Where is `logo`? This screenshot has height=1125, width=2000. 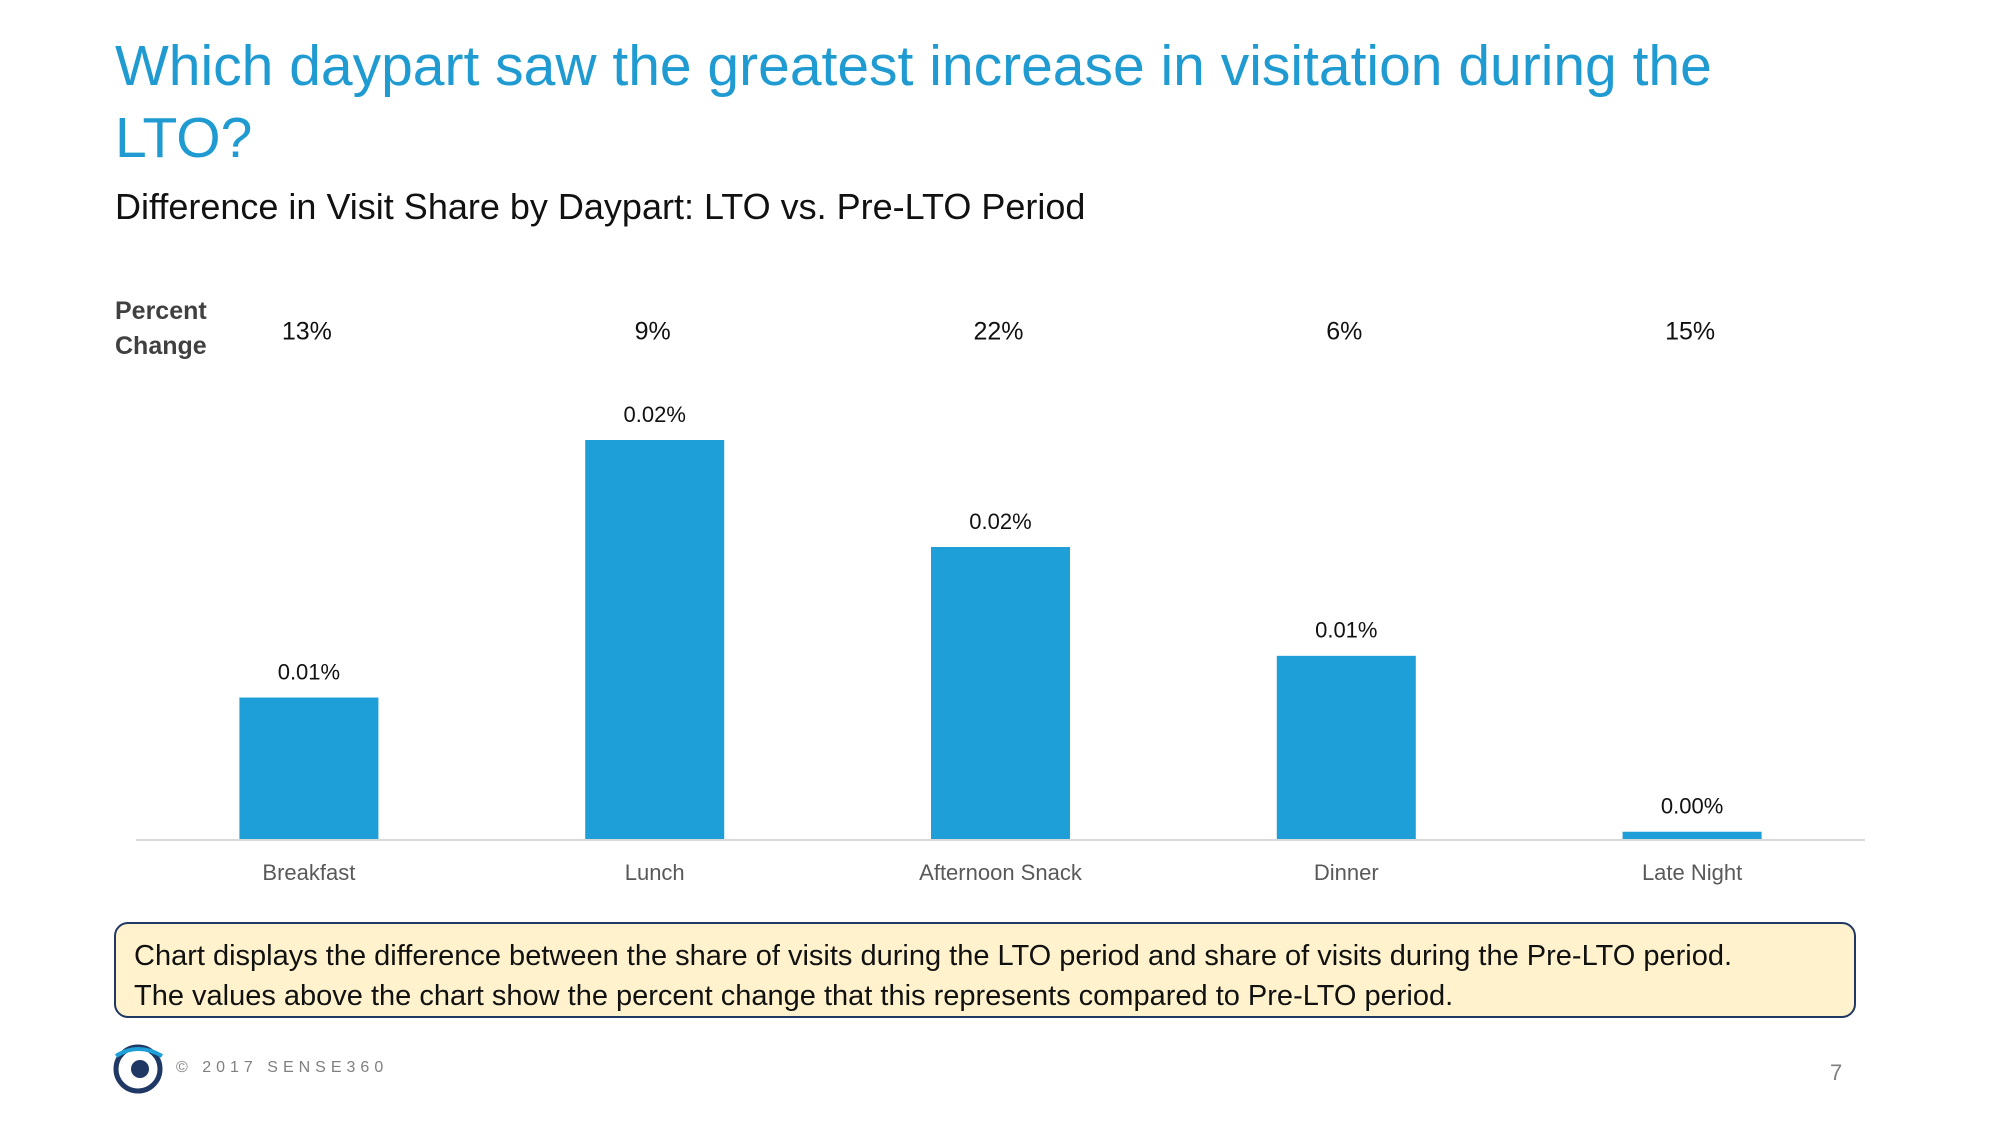
logo is located at coordinates (138, 1069).